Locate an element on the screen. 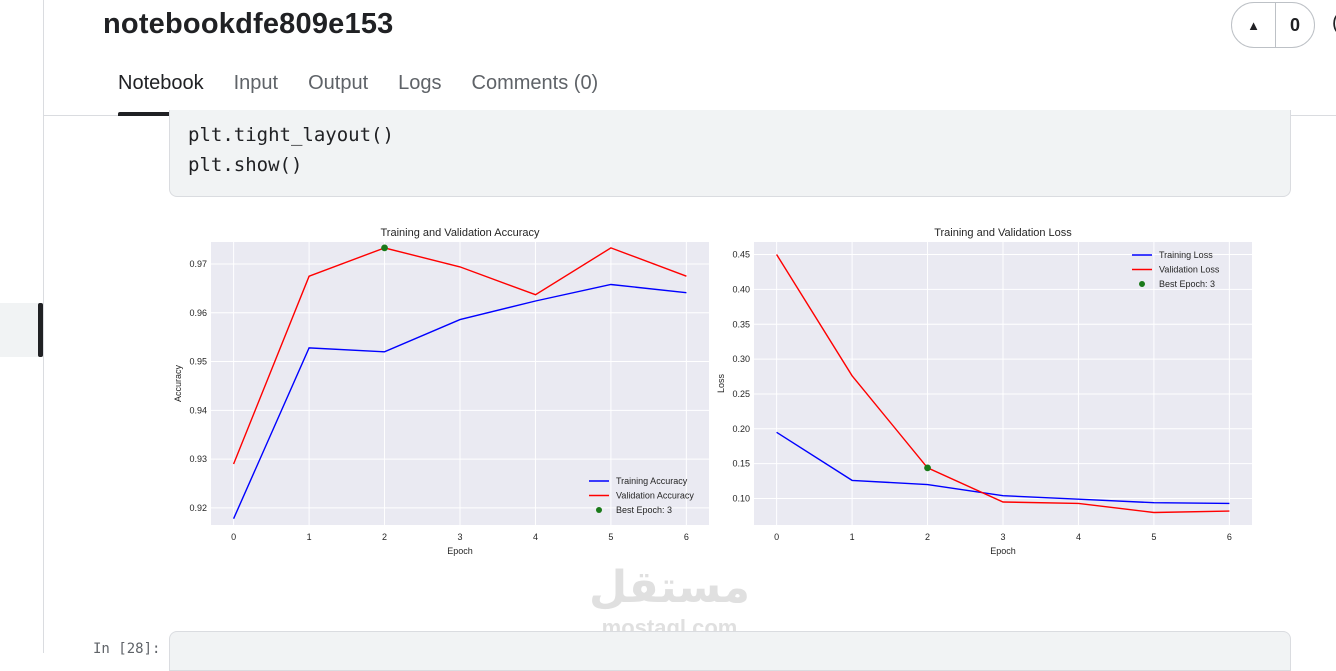 This screenshot has width=1336, height=671. rail-active-marker is located at coordinates (40, 330).